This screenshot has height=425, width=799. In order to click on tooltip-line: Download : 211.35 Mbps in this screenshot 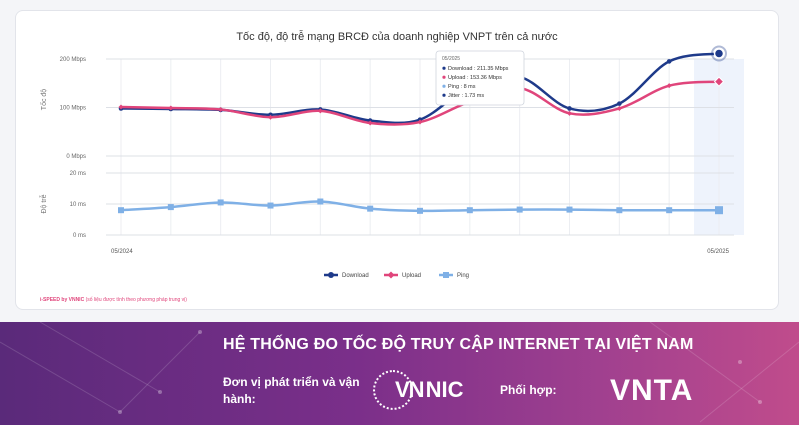, I will do `click(478, 69)`.